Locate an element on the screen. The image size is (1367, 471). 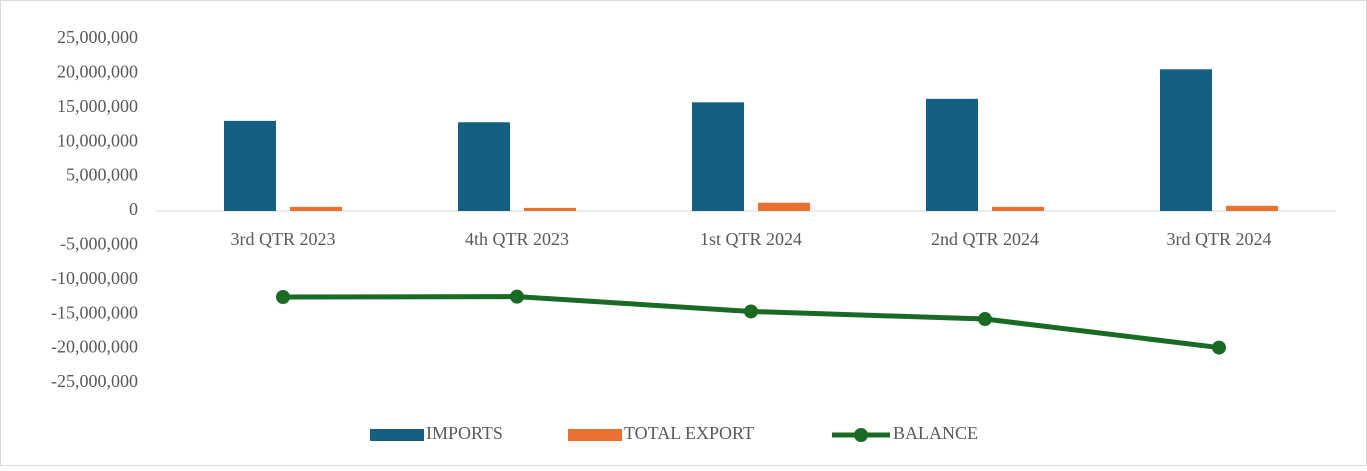
y-tick-label: 10,000,000 is located at coordinates (97, 140).